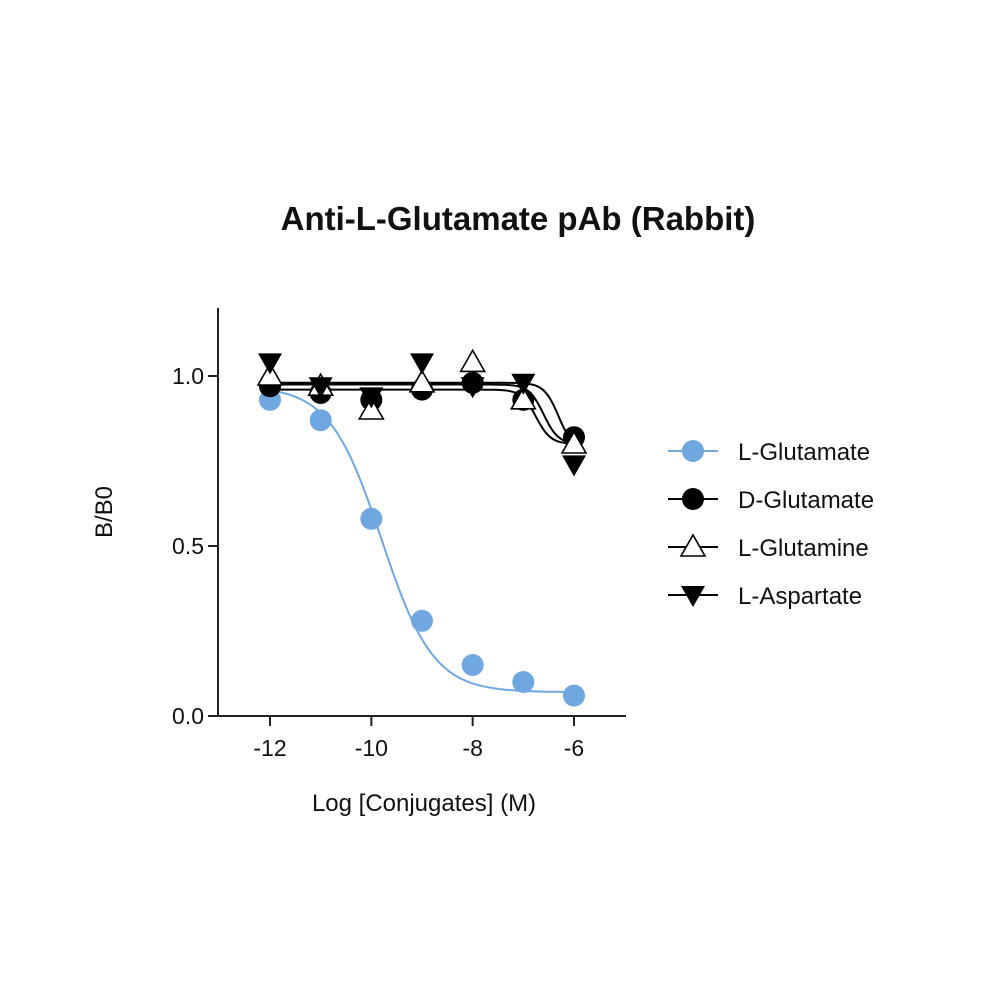 The height and width of the screenshot is (1000, 1000). What do you see at coordinates (418, 738) in the screenshot?
I see `x-axis-ticks: -12 -10 -8 -6` at bounding box center [418, 738].